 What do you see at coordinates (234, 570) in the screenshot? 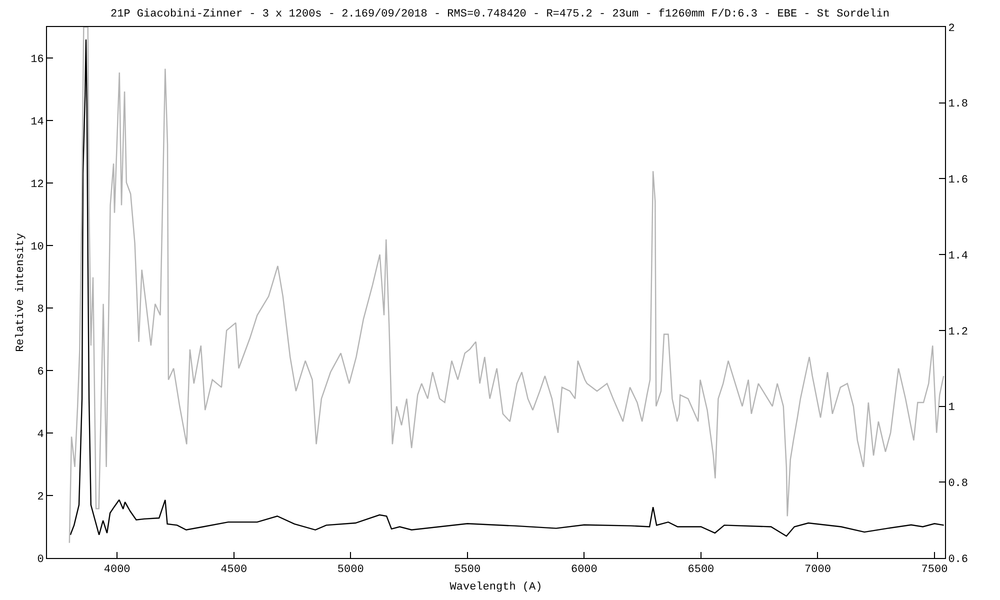
I see `x-tick-label: 4500` at bounding box center [234, 570].